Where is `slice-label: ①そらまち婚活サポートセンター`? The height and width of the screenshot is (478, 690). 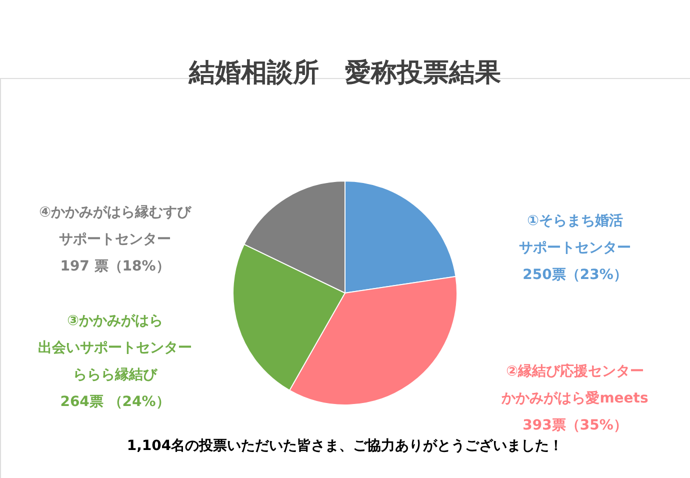
slice-label: ①そらまち婚活サポートセンター is located at coordinates (575, 234).